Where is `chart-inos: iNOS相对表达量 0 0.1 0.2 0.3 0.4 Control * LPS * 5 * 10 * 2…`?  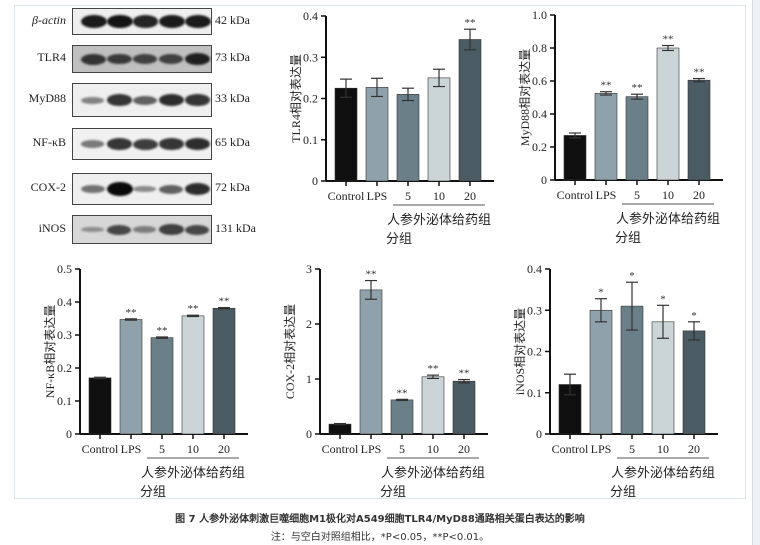
chart-inos: iNOS相对表达量 0 0.1 0.2 0.3 0.4 Control * LPS * 5 * 10 * 2… is located at coordinates (615, 384).